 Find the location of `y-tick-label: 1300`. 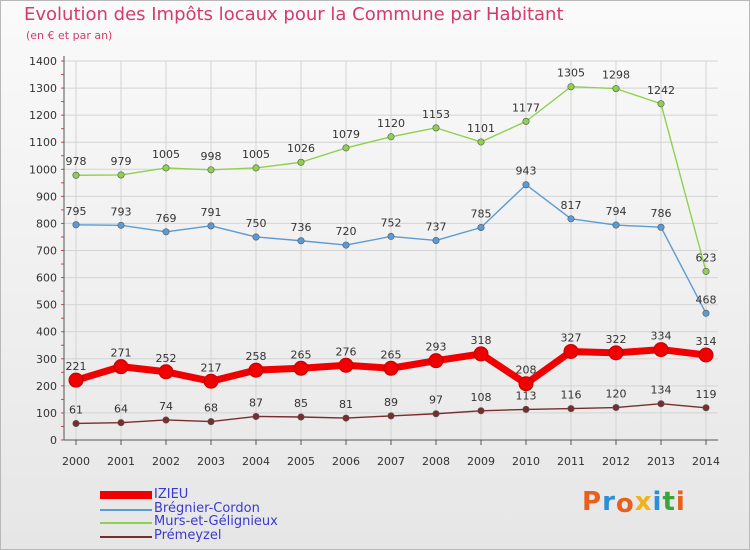

y-tick-label: 1300 is located at coordinates (43, 88).